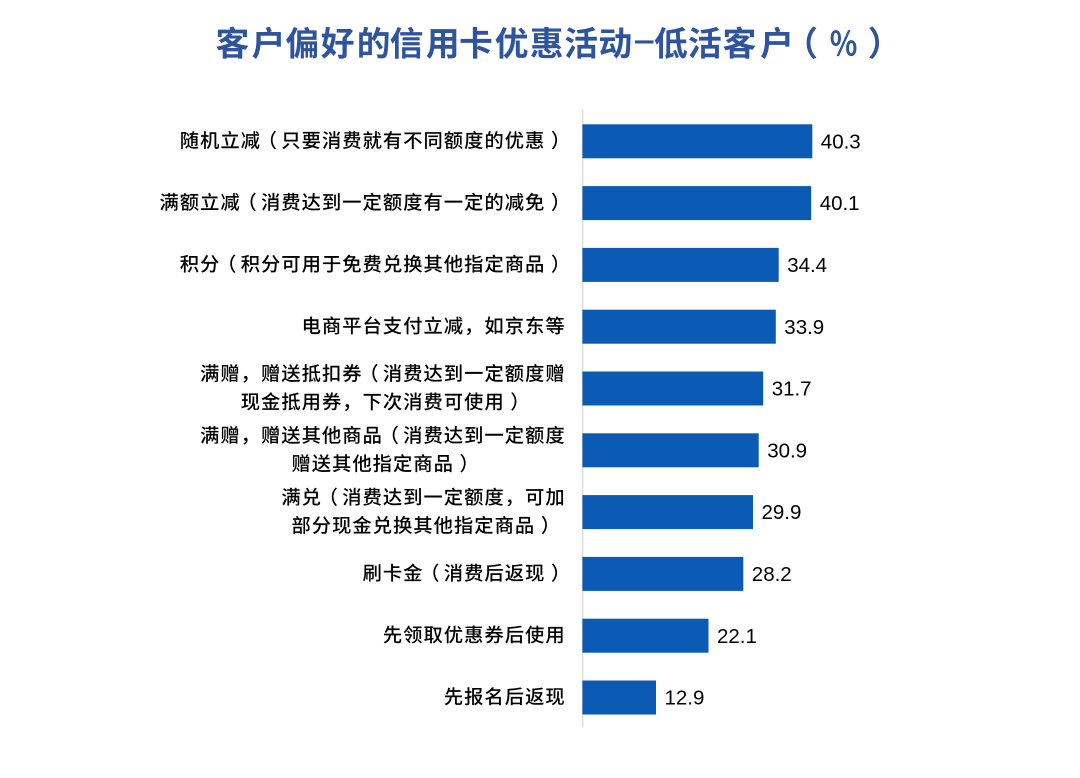 The height and width of the screenshot is (778, 1080). What do you see at coordinates (804, 327) in the screenshot?
I see `svg-text: 33.9` at bounding box center [804, 327].